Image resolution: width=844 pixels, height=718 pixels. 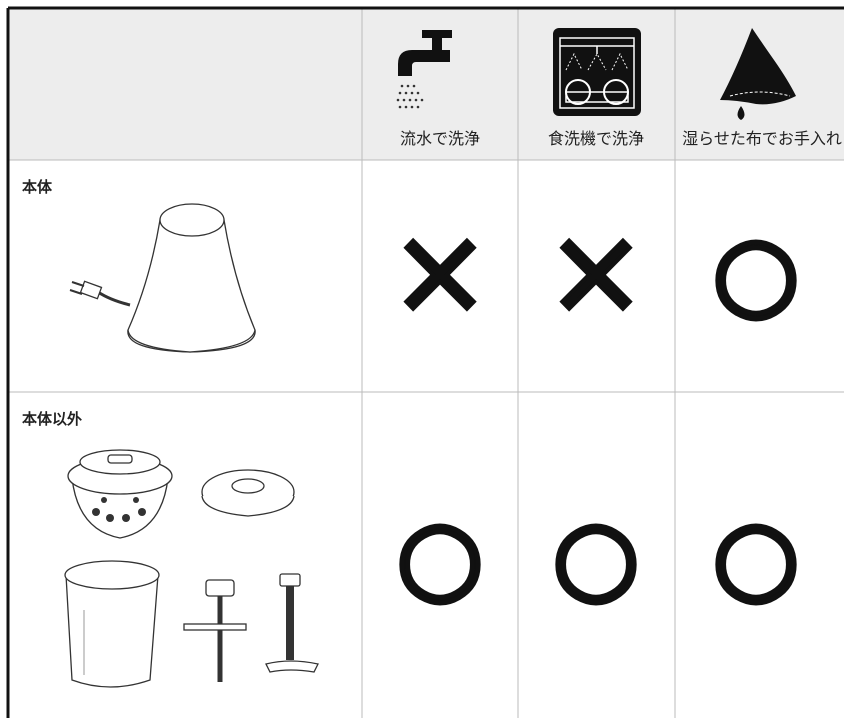 What do you see at coordinates (191, 568) in the screenshot?
I see `accessories-illustration` at bounding box center [191, 568].